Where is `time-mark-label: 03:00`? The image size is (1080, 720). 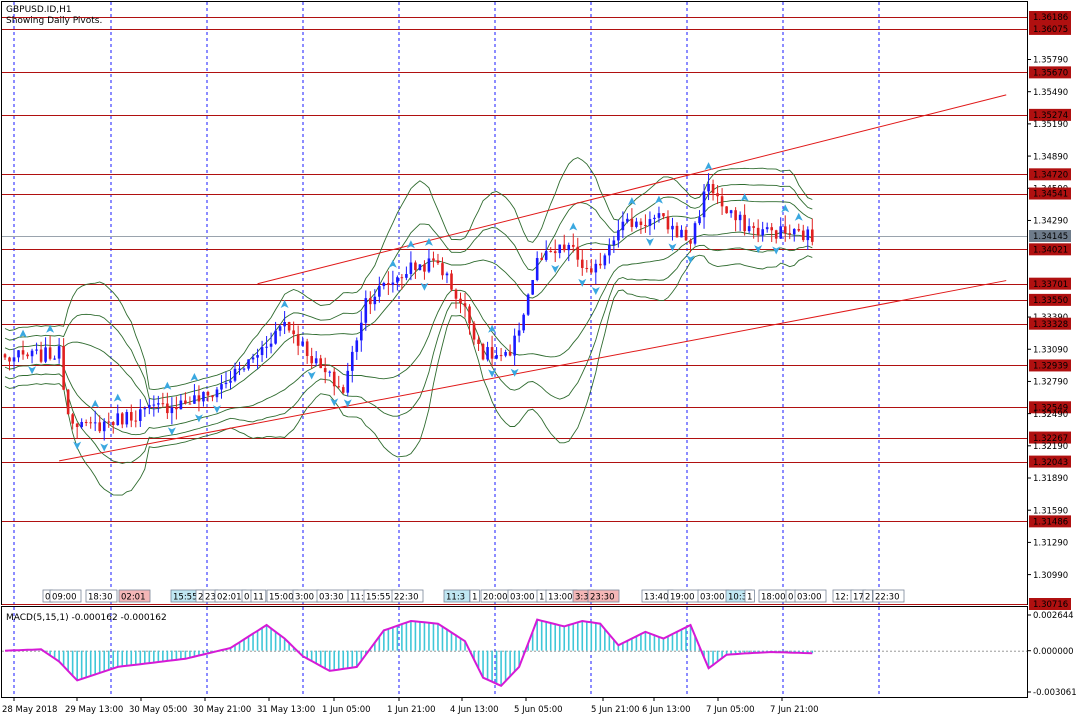
time-mark-label: 03:00 is located at coordinates (522, 598).